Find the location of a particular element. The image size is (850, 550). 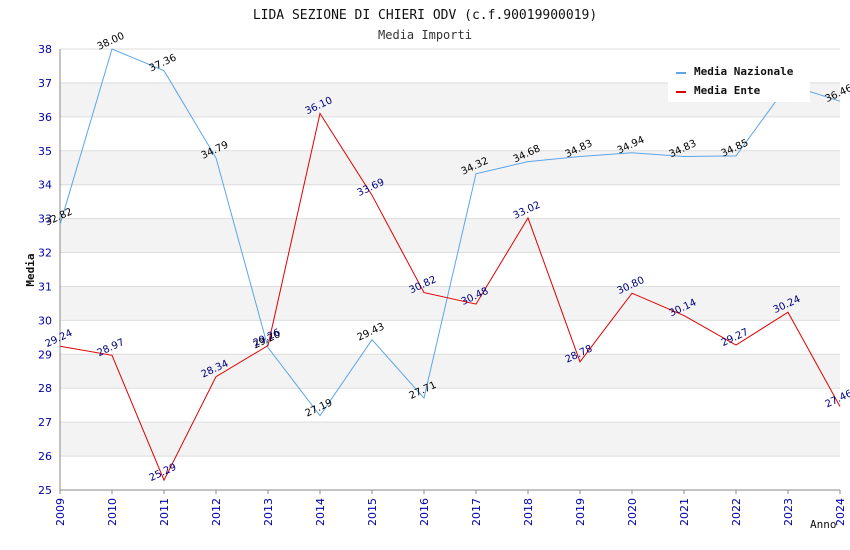

y-tick-label: 30 is located at coordinates (45, 320).